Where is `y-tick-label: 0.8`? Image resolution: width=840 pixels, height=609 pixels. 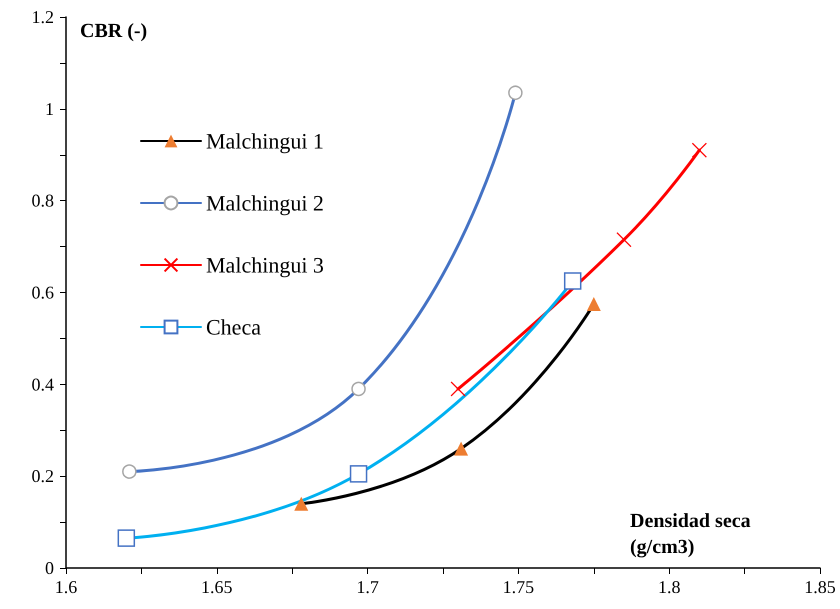
y-tick-label: 0.8 is located at coordinates (43, 200).